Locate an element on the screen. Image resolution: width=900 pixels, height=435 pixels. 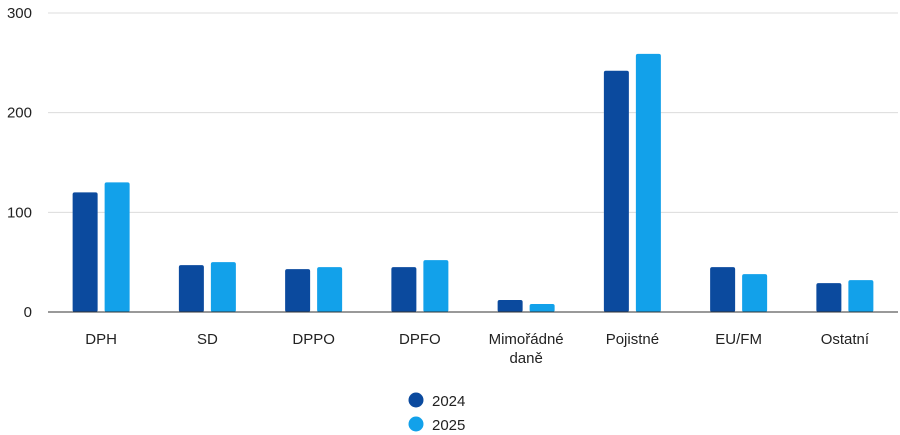
x-category-label: Pojistné is located at coordinates (632, 339).